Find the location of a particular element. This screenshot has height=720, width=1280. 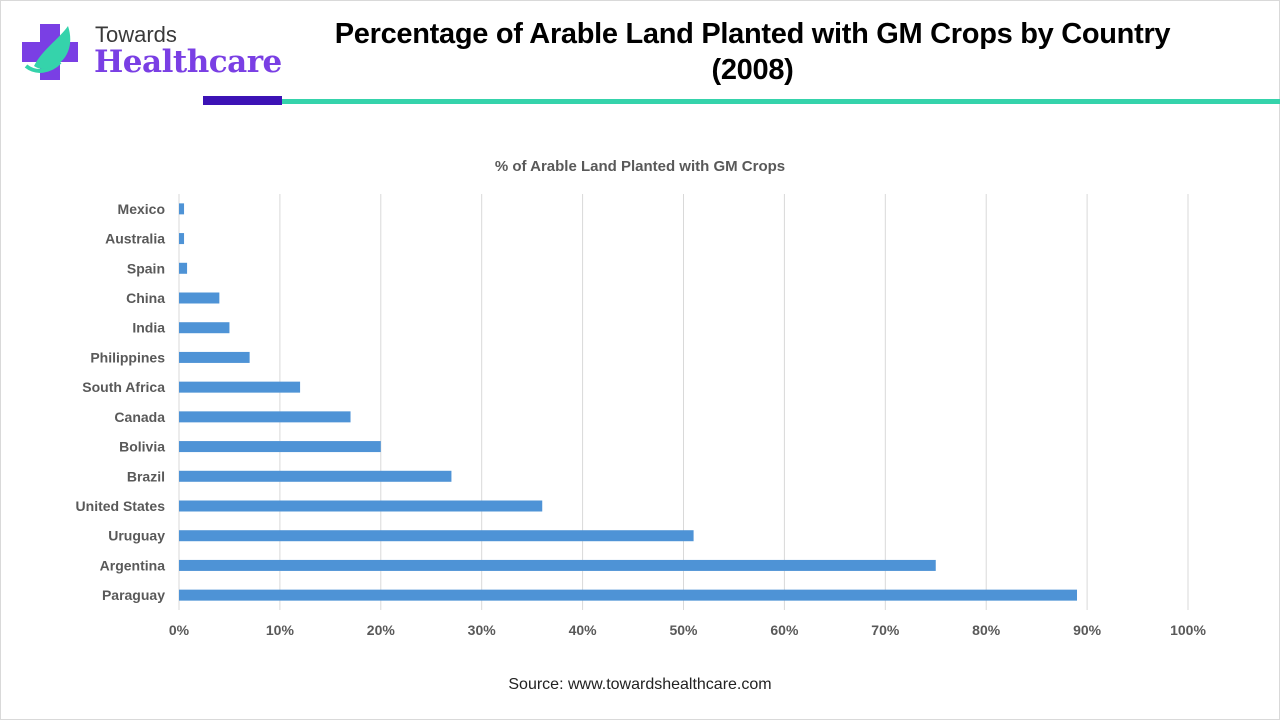

bar-south-africa is located at coordinates (240, 387).